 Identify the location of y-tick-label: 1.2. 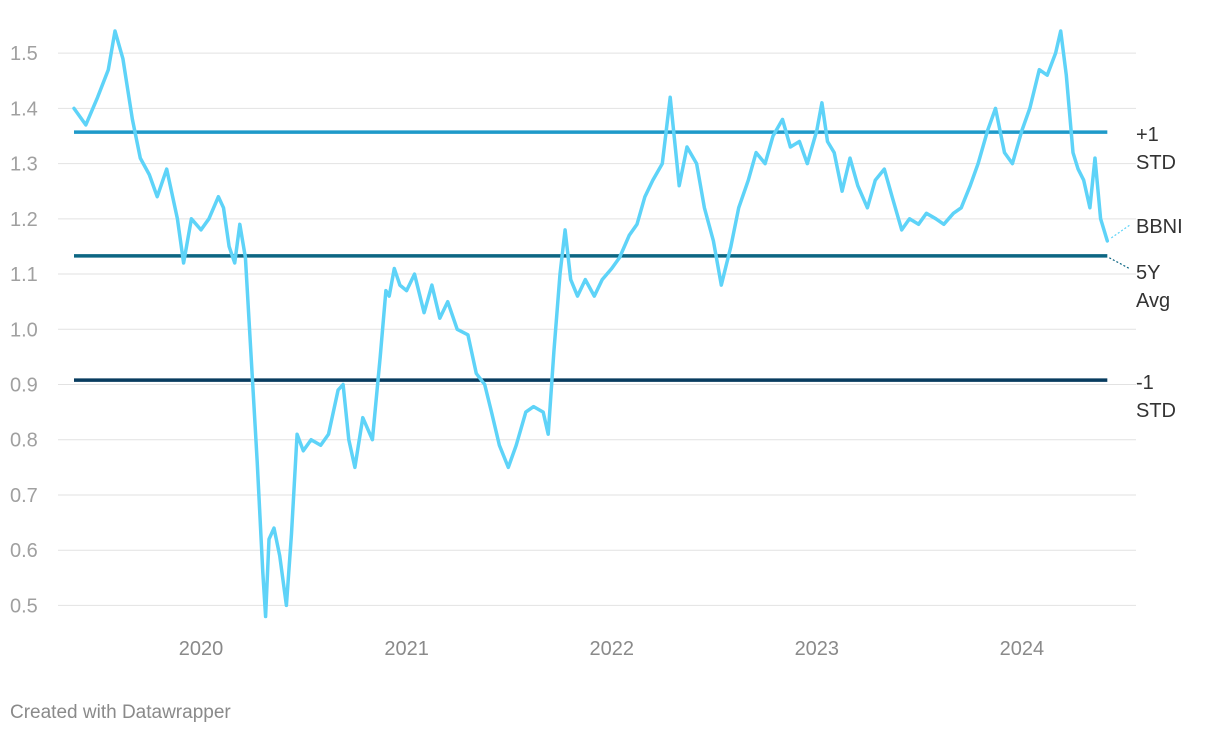
(24, 220).